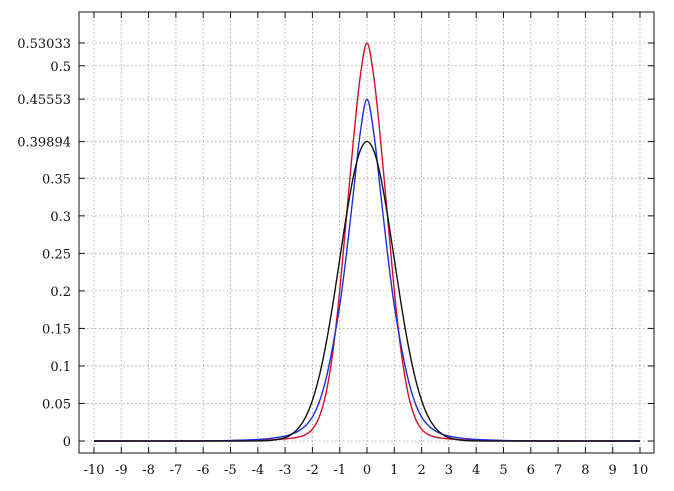  I want to click on x-tick-label: 0, so click(367, 470).